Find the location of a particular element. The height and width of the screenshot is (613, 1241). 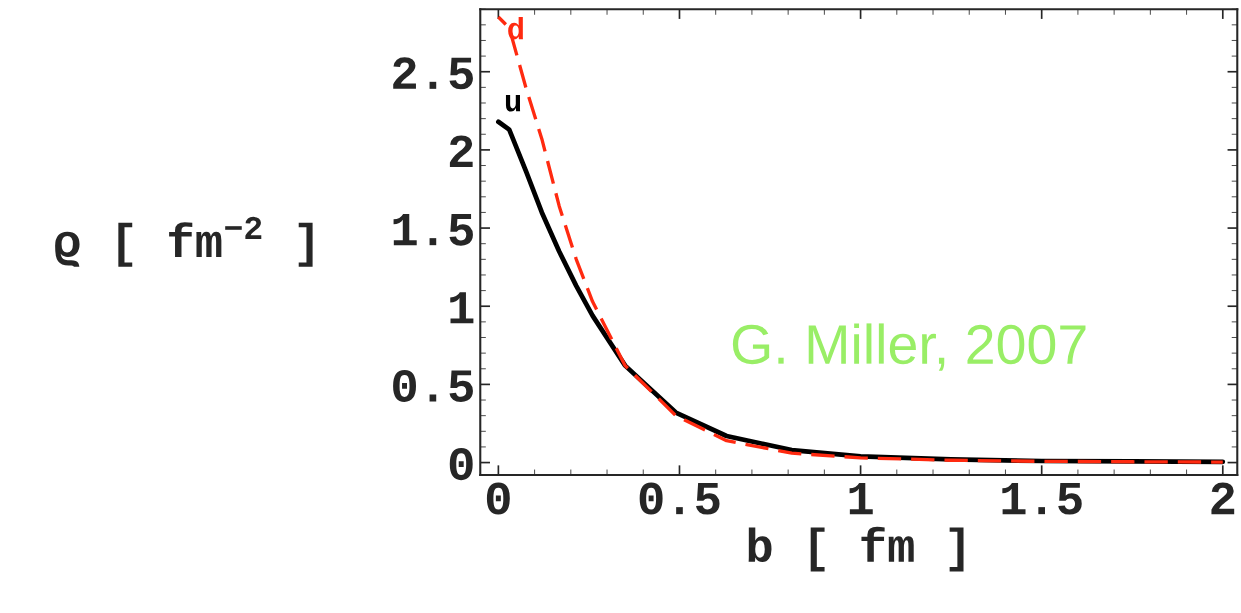

y-axis-title: ϱ [ fm$^{−2}$ ] is located at coordinates (184, 241).